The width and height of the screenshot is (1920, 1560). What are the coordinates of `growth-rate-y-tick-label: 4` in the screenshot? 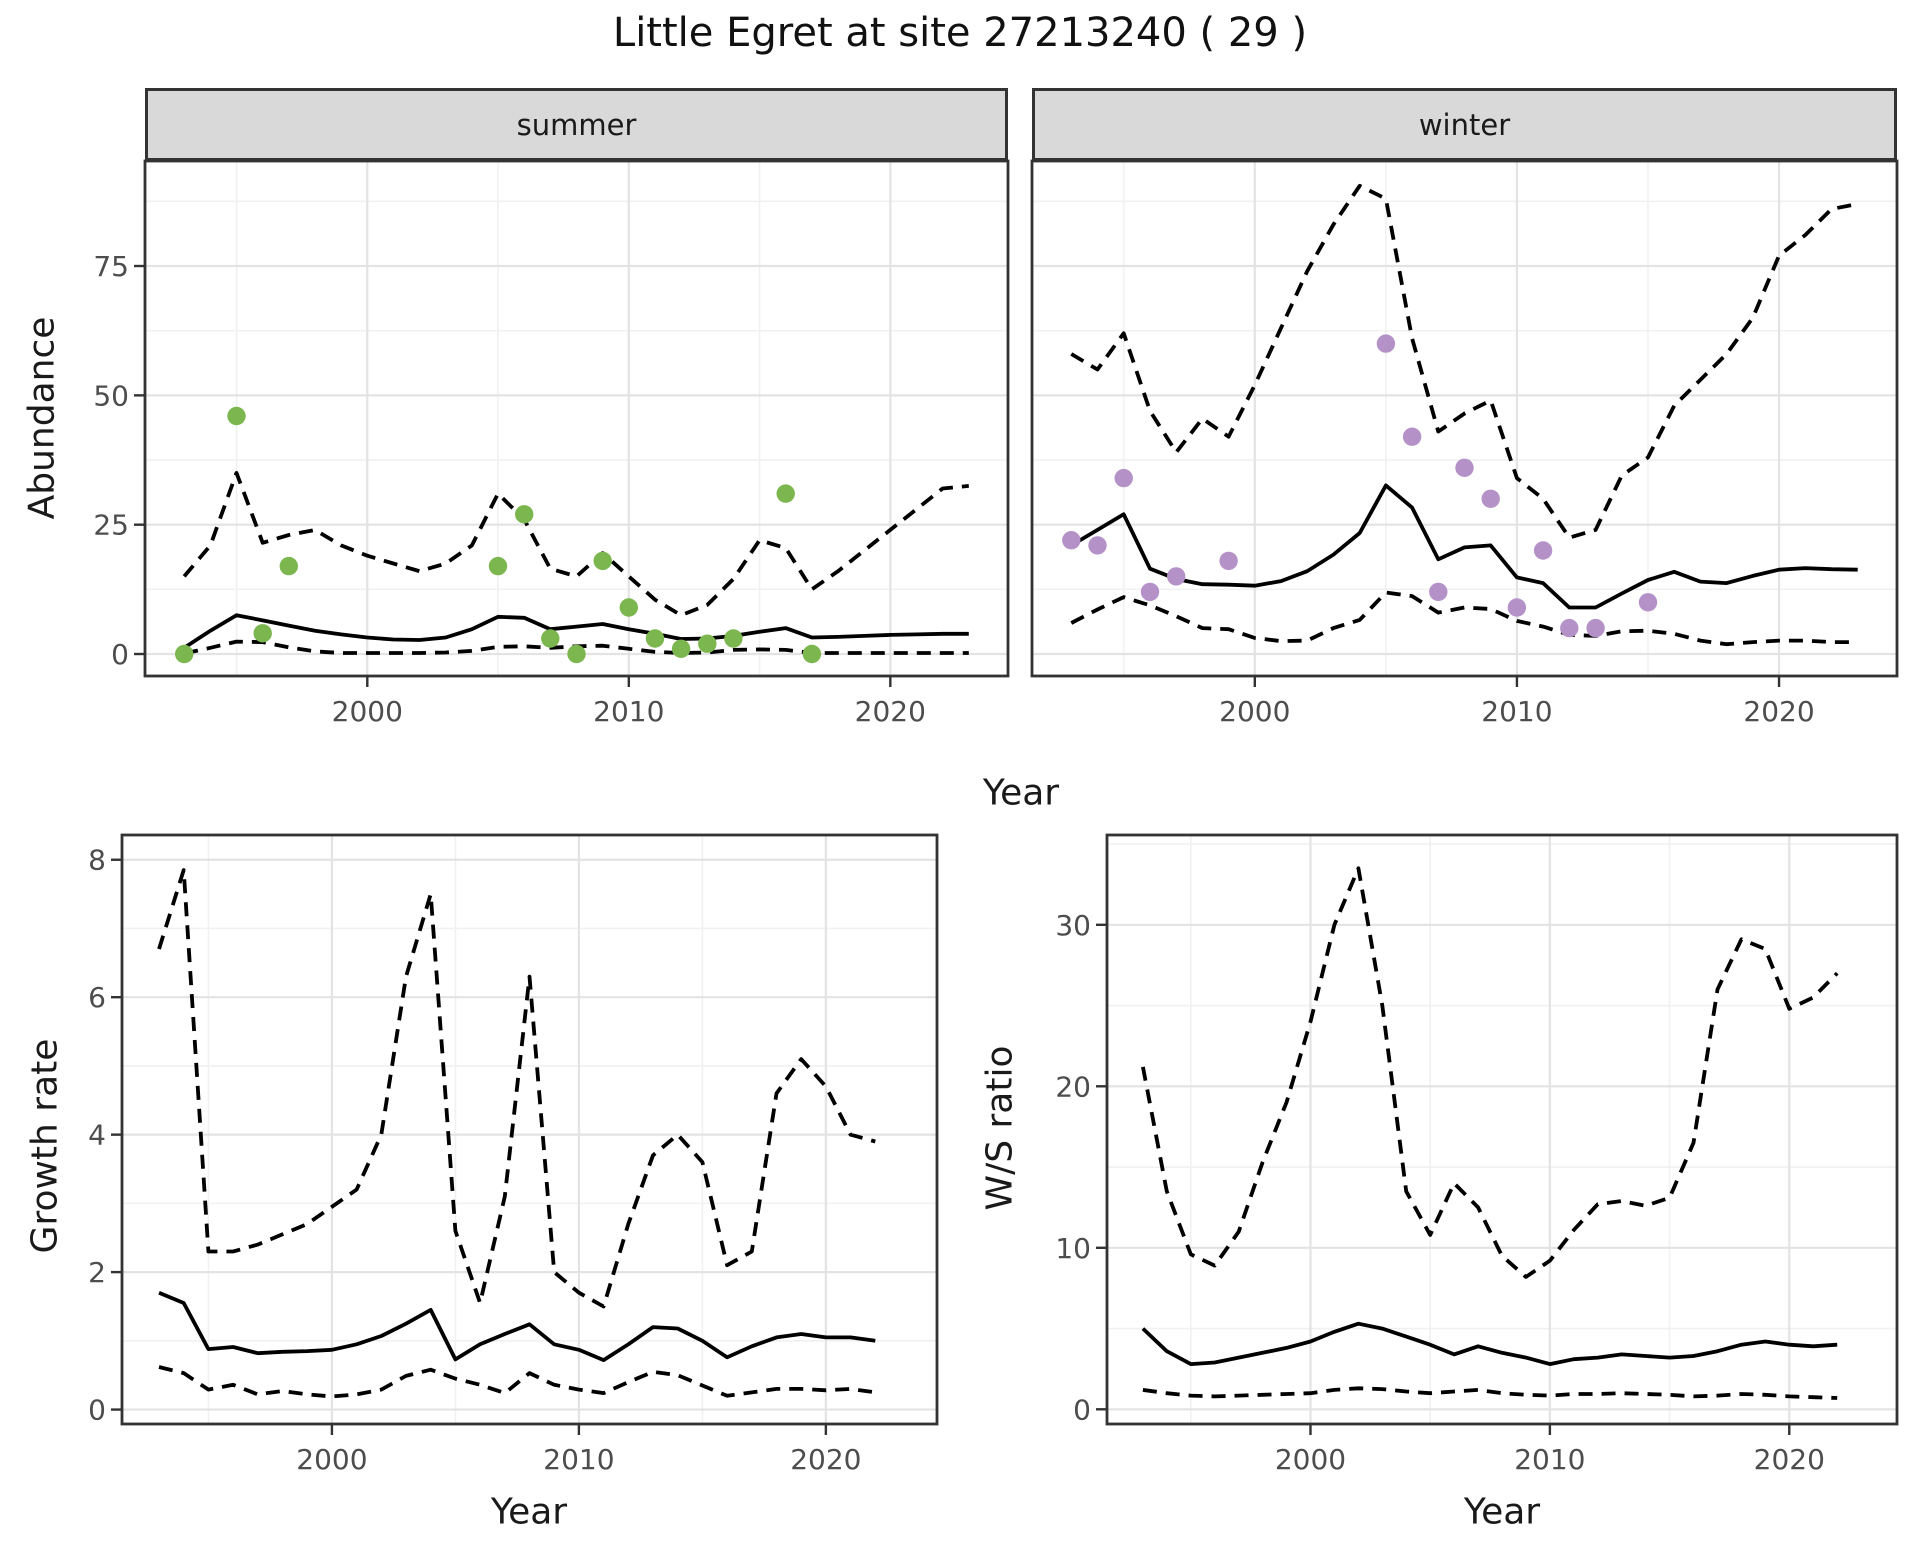 It's located at (97, 1135).